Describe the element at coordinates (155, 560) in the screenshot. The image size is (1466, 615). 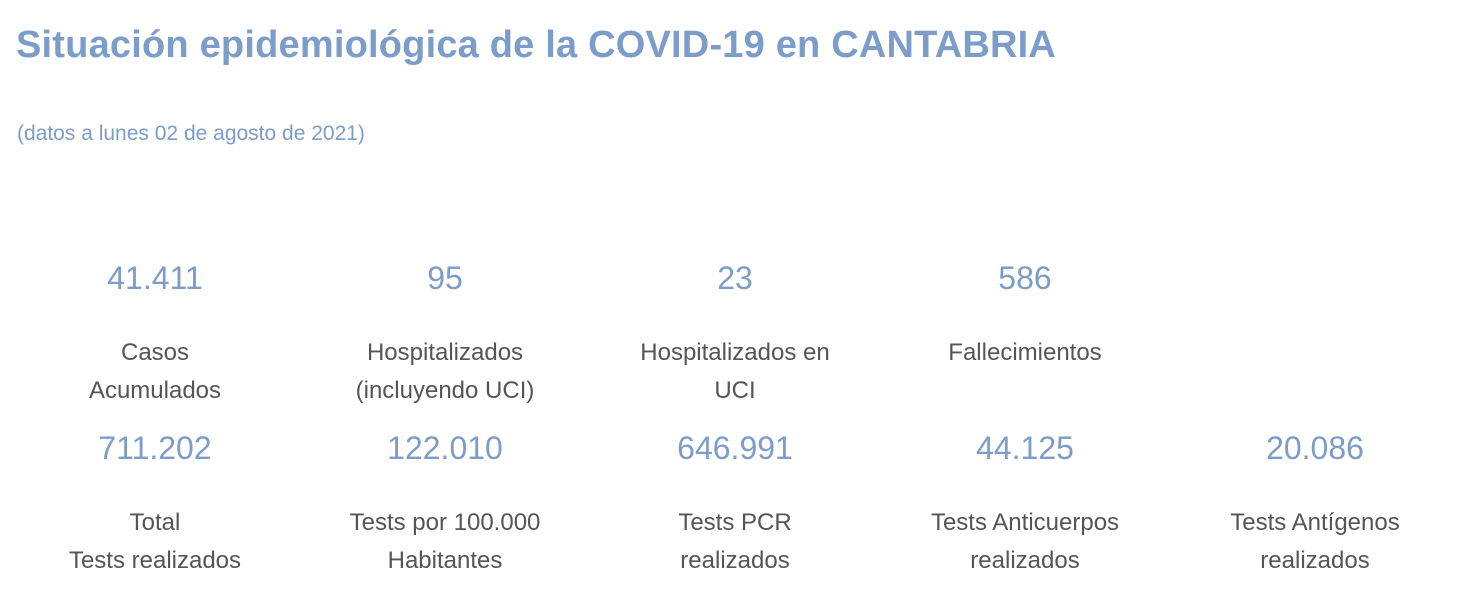
I see `stat-label-line: Tests realizados` at that location.